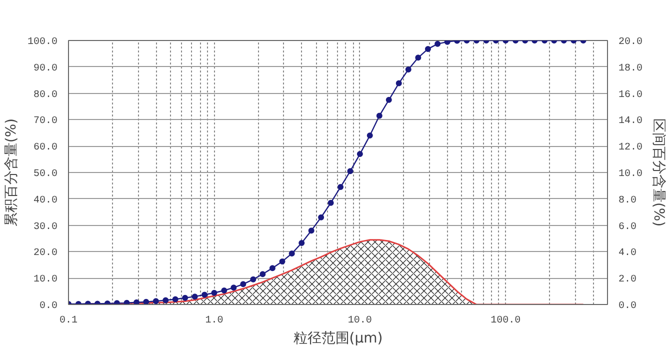 This screenshot has width=669, height=349. I want to click on y-axis-title: 累积百分含量(%), so click(11, 172).